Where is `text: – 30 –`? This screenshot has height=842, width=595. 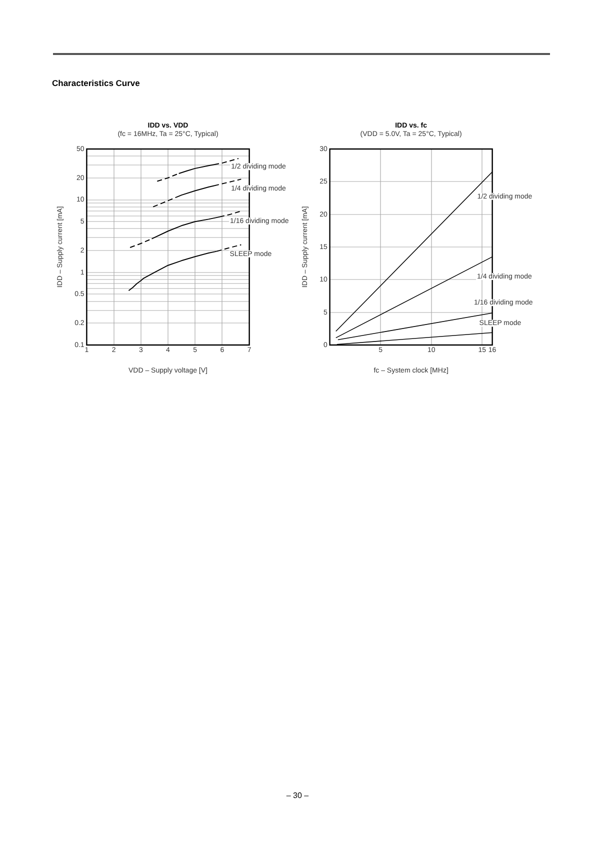
text: – 30 – is located at coordinates (297, 796).